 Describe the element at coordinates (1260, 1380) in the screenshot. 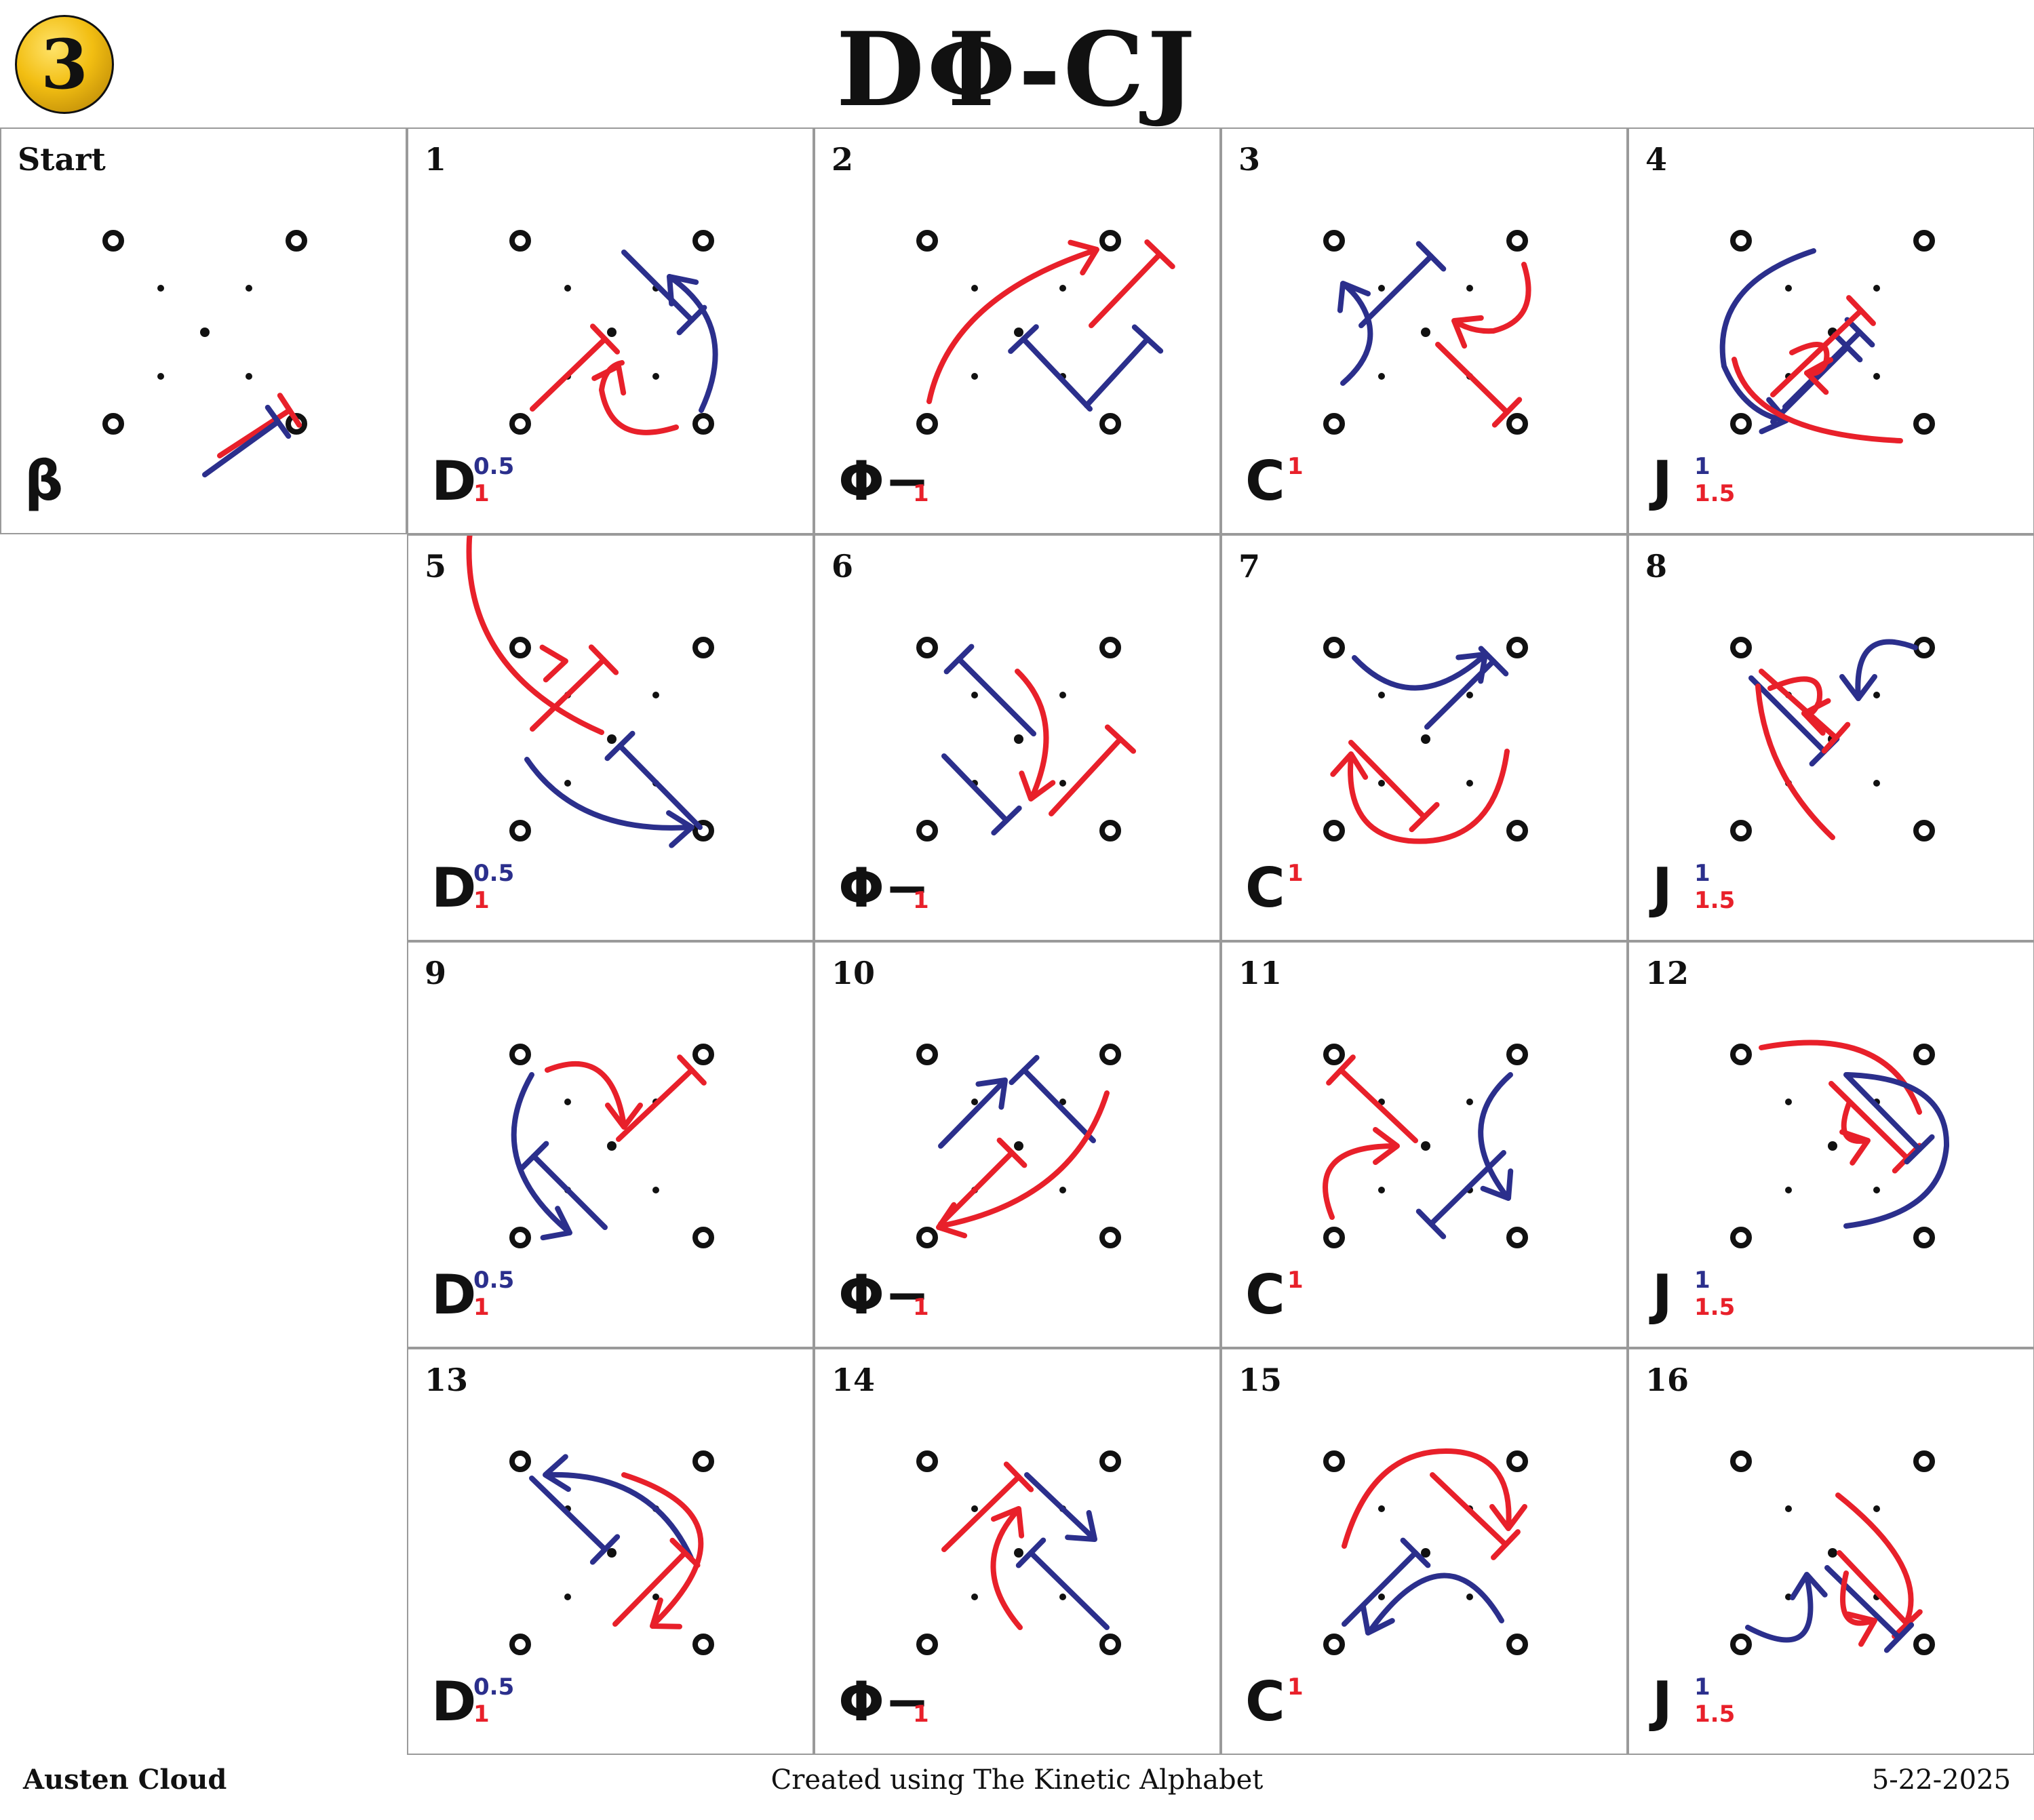

I see `cell-label: 15` at that location.